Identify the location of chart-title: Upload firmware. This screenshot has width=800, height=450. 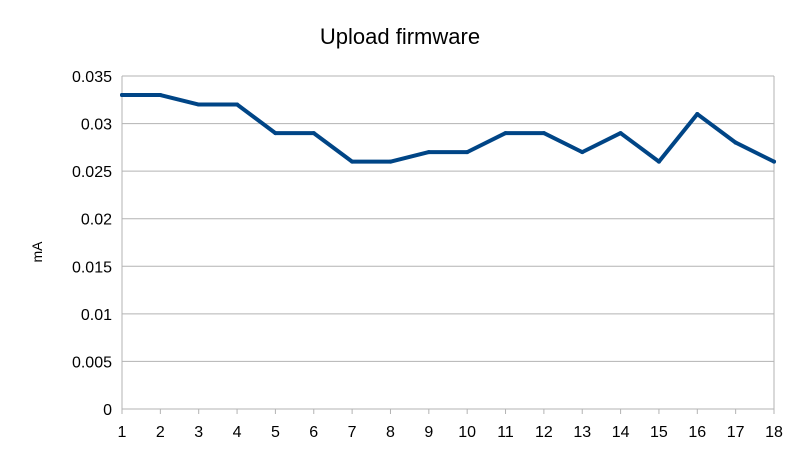
(400, 36).